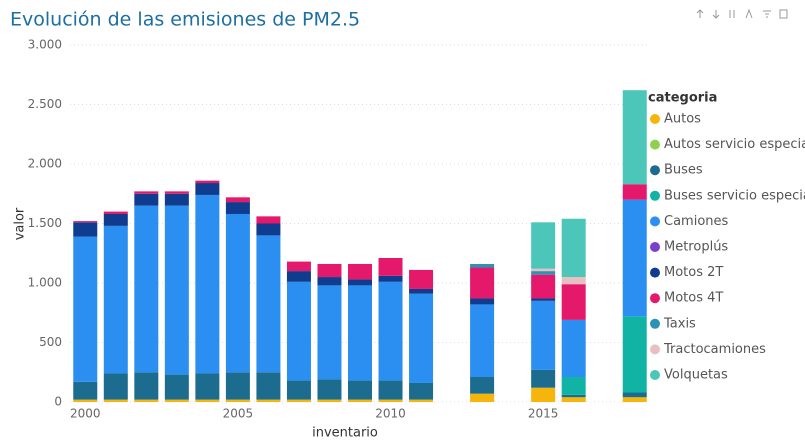 This screenshot has width=805, height=442. I want to click on y-tick-label: 0, so click(58, 402).